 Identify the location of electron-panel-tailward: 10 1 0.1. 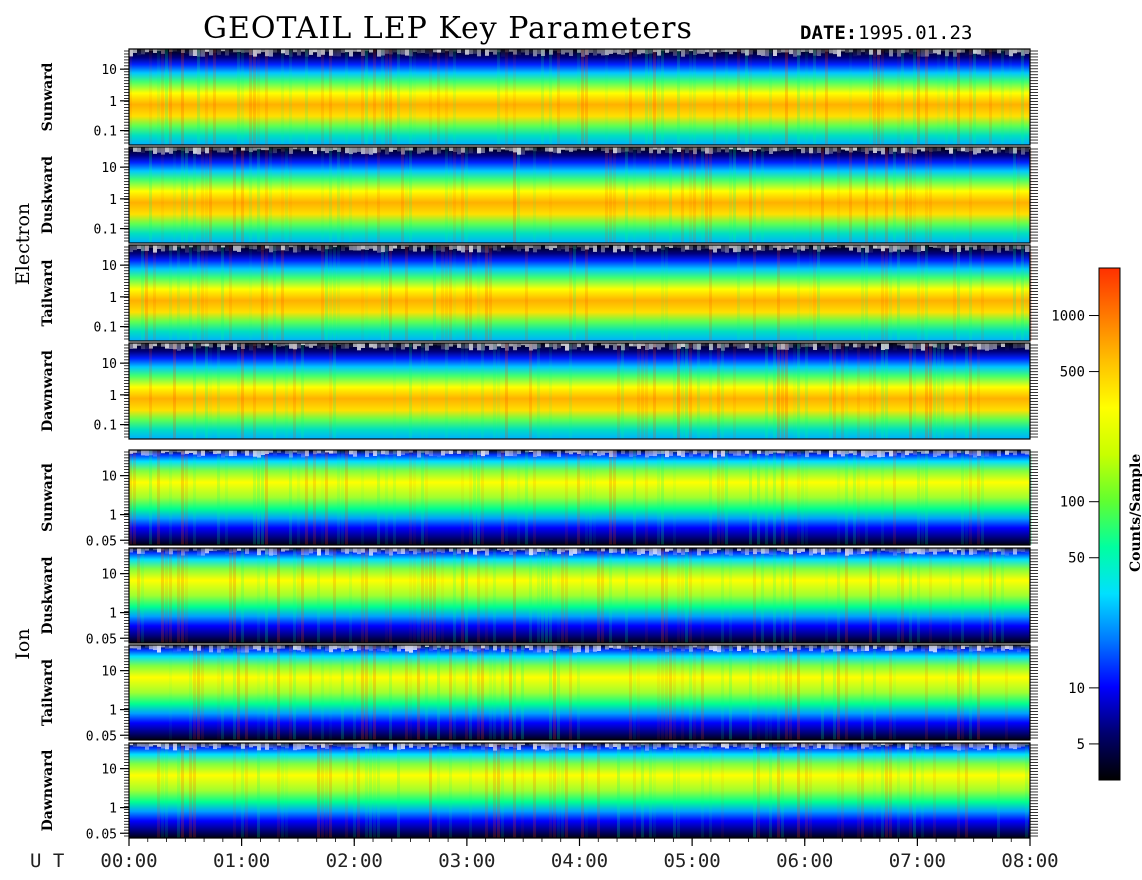
(566, 293).